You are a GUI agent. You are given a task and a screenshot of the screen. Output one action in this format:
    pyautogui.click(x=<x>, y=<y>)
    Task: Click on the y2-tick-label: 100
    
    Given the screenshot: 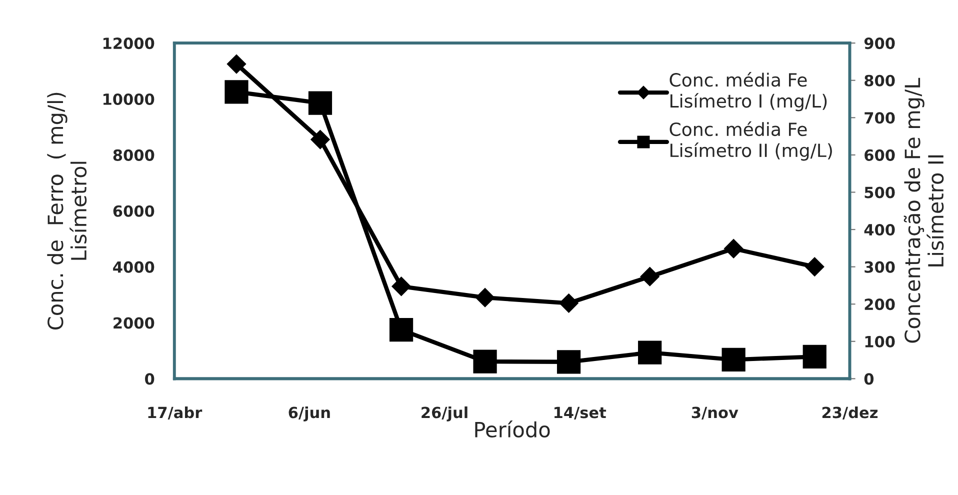 What is the action you would take?
    pyautogui.click(x=880, y=342)
    